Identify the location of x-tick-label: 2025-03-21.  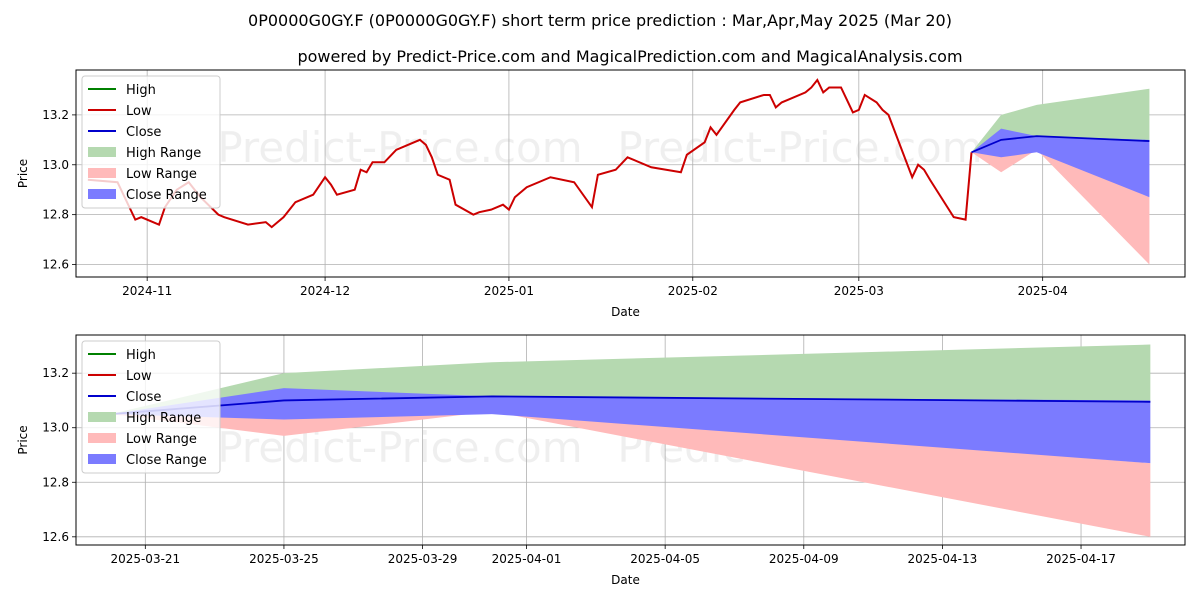
(145, 559).